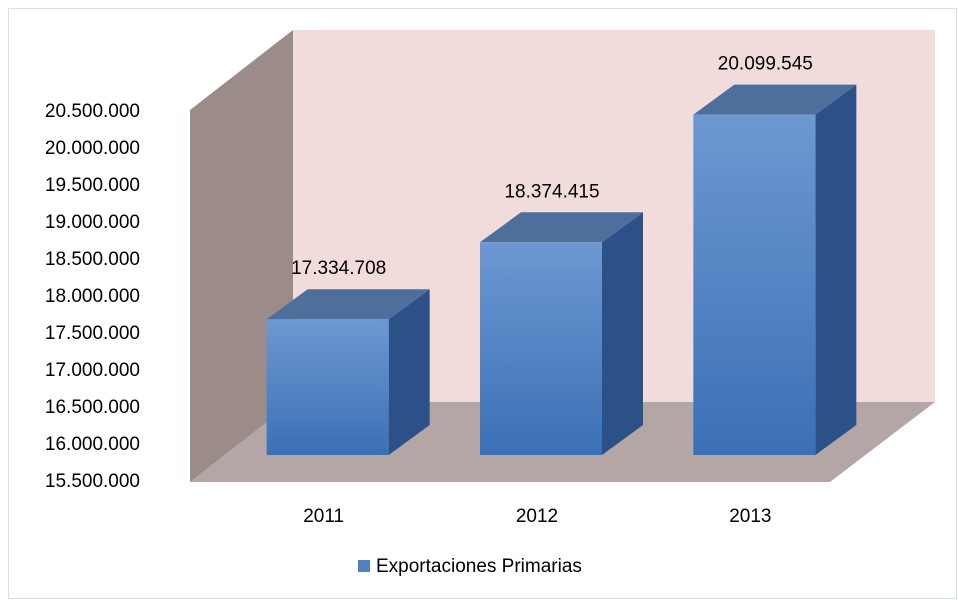 The width and height of the screenshot is (958, 600). What do you see at coordinates (92, 370) in the screenshot?
I see `y-tick-label: 17.000.000` at bounding box center [92, 370].